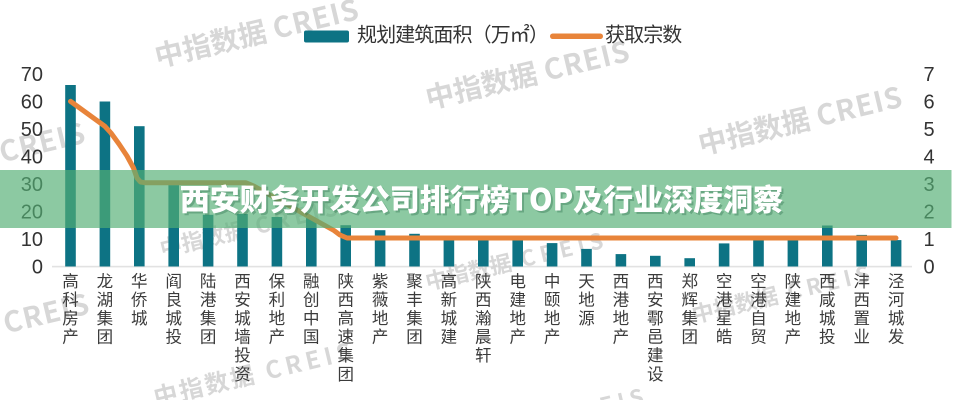 The image size is (961, 400). What do you see at coordinates (32, 130) in the screenshot?
I see `svg-text: 50` at bounding box center [32, 130].